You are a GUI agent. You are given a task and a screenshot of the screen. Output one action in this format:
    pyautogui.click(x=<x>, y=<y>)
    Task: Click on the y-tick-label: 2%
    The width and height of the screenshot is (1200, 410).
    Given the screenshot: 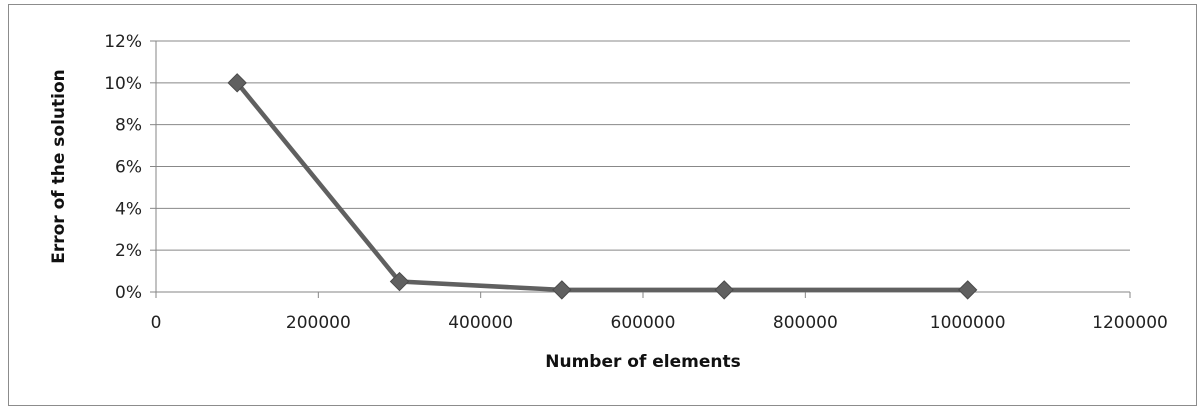 What is the action you would take?
    pyautogui.click(x=128, y=251)
    